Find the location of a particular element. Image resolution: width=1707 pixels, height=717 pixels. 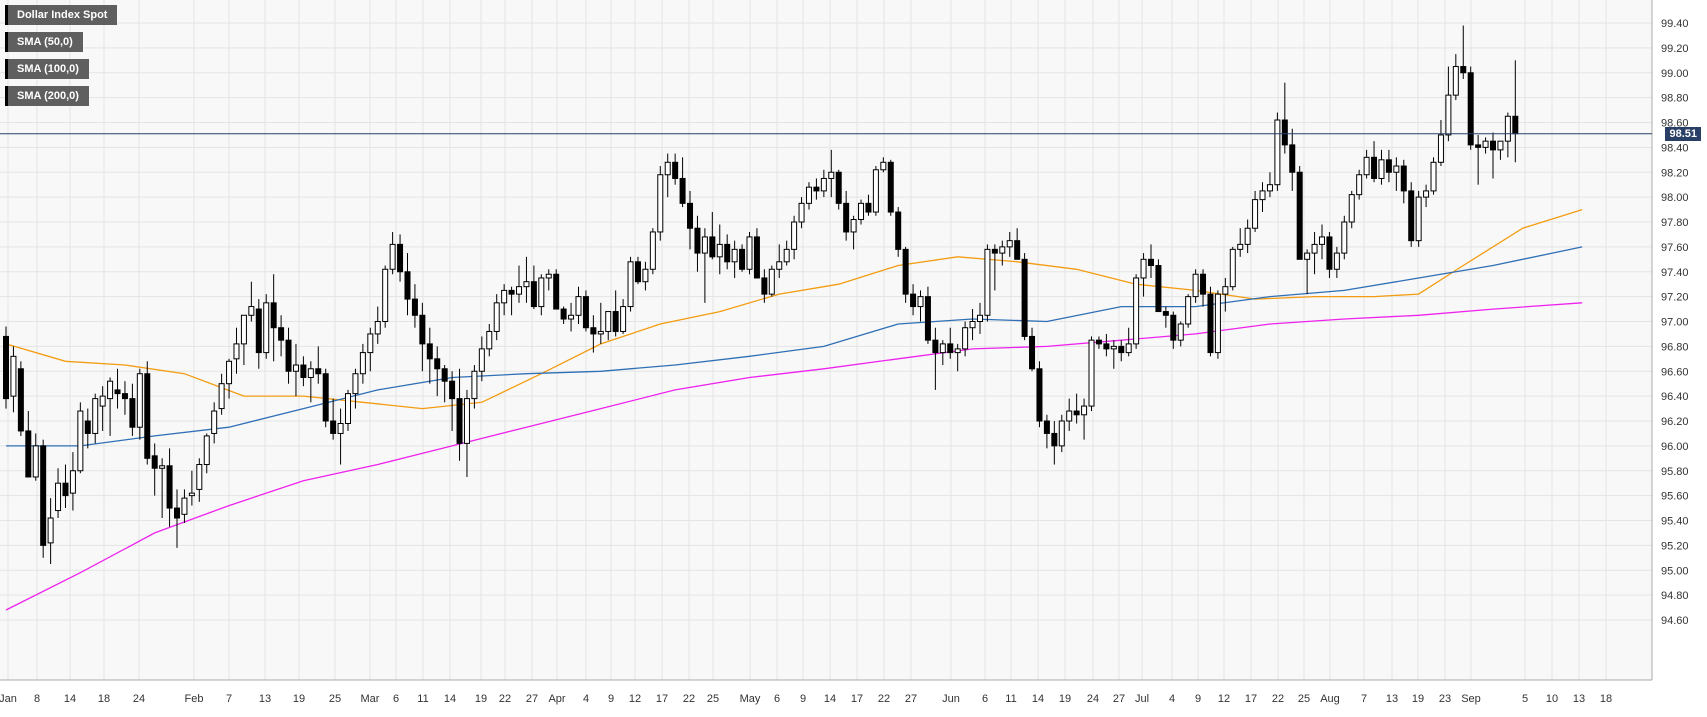

x-tick-label: 14 is located at coordinates (70, 699).